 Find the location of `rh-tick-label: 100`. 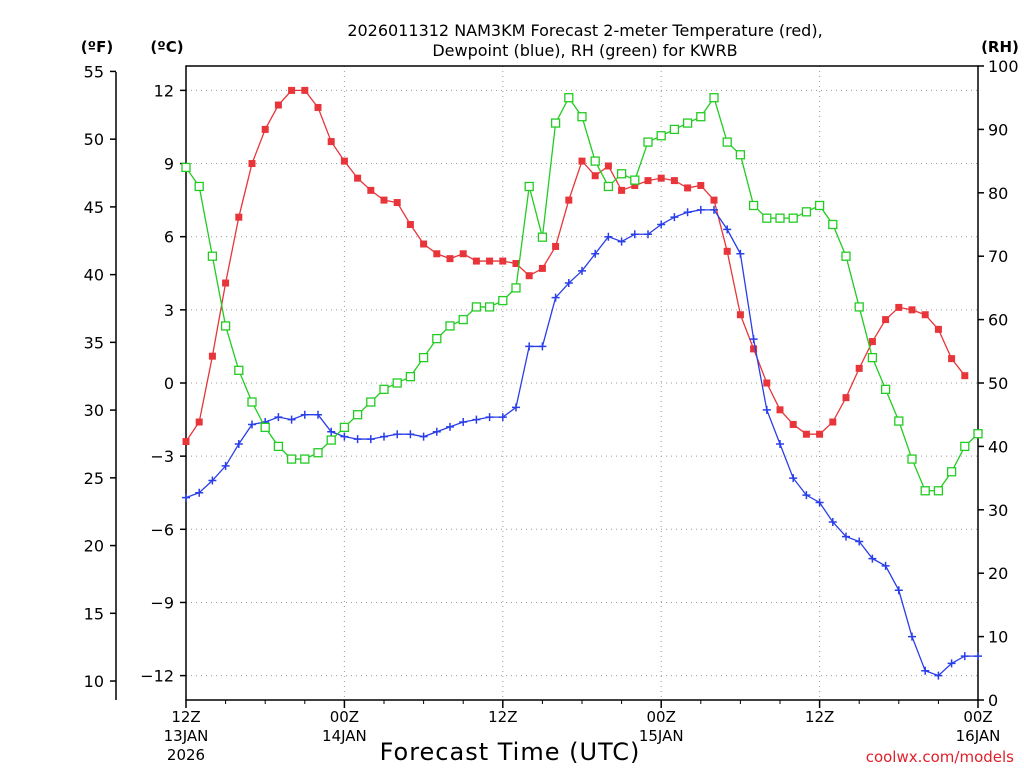

rh-tick-label: 100 is located at coordinates (1003, 66).